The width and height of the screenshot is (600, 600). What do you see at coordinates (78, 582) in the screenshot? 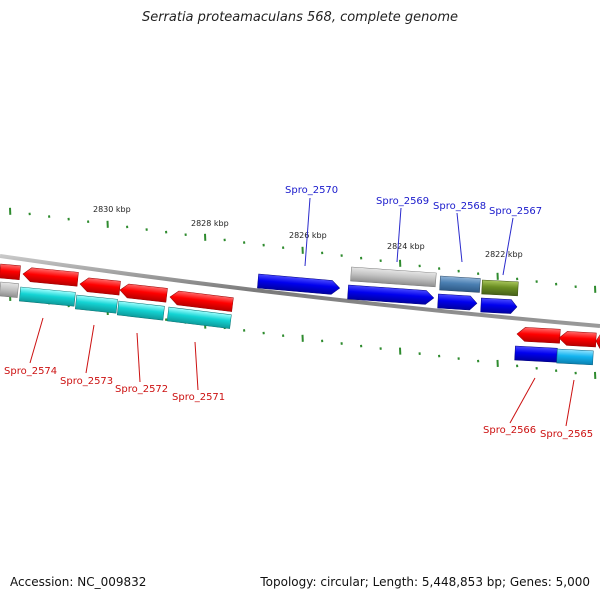
I see `accession-label: Accession: NC_009832` at bounding box center [78, 582].